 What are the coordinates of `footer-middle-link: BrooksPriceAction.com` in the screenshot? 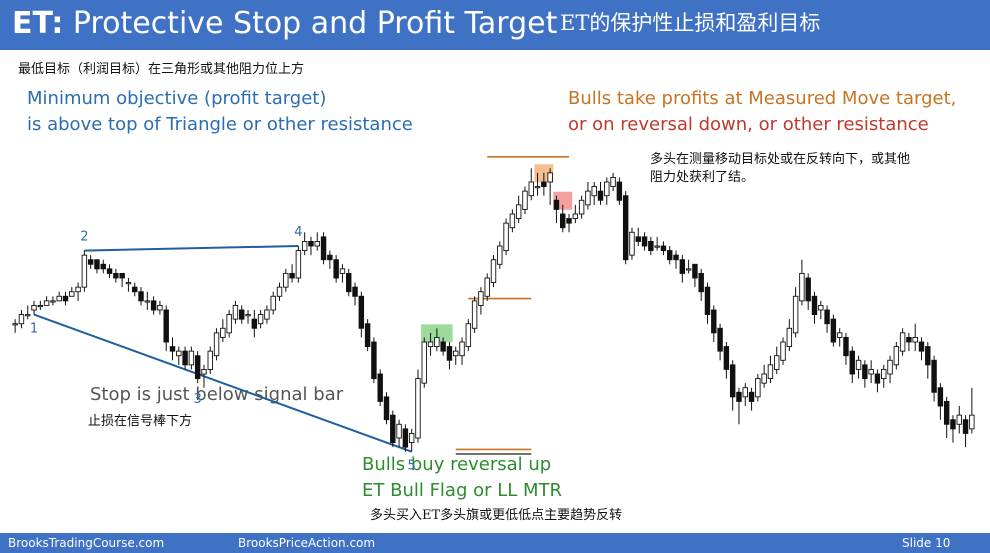 It's located at (307, 543).